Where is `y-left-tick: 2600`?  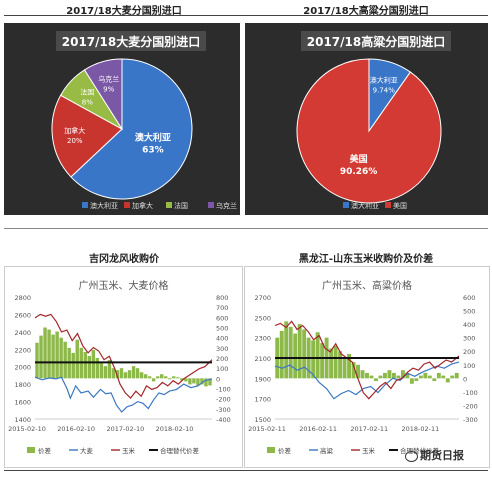 y-left-tick: 2600 is located at coordinates (22, 315).